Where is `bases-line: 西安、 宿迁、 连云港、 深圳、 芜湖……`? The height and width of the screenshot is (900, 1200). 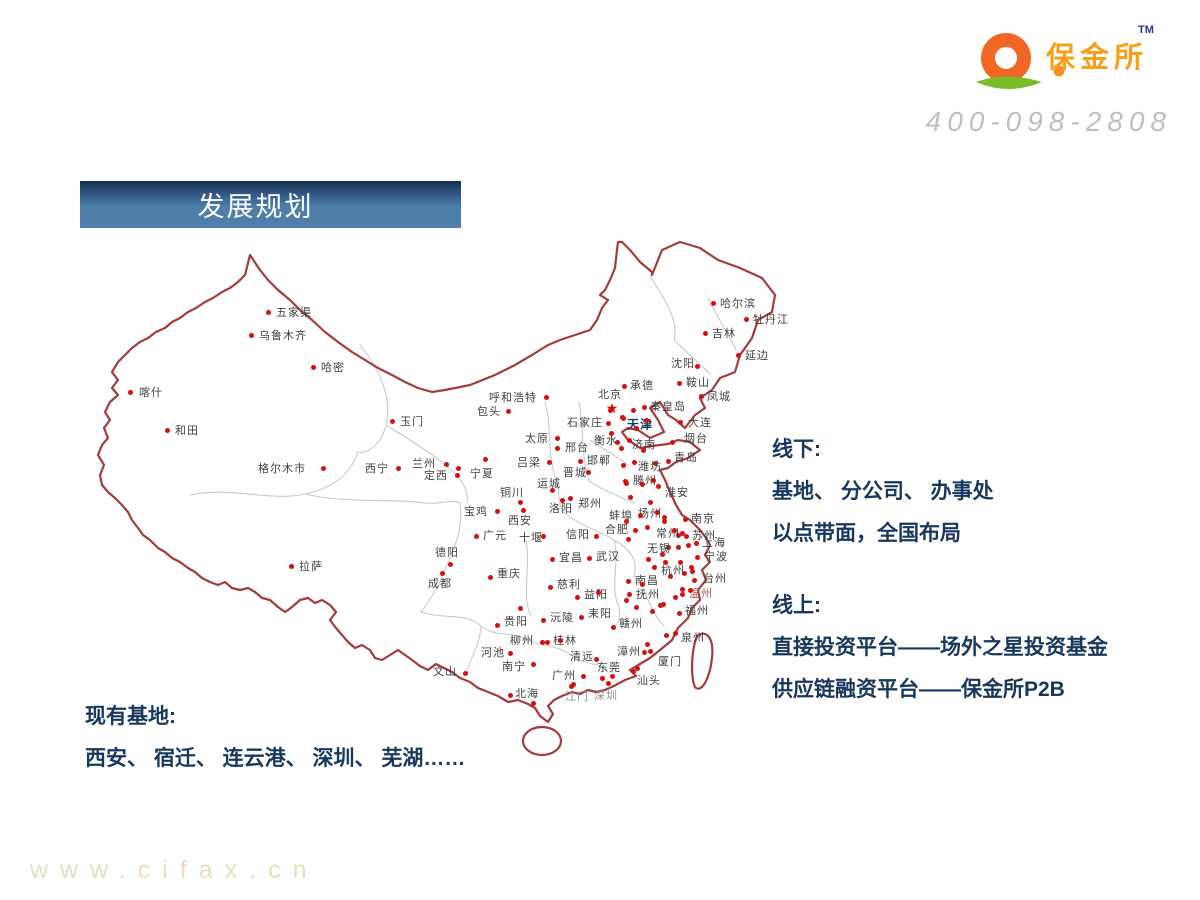 bases-line: 西安、 宿迁、 连云港、 深圳、 芜湖…… is located at coordinates (275, 758).